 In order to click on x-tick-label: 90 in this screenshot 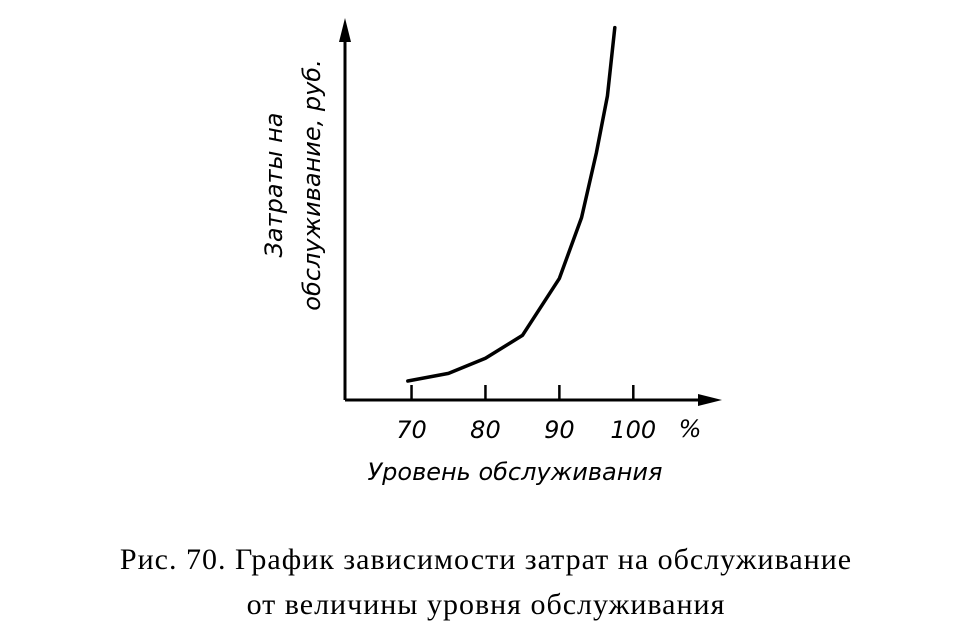, I will do `click(559, 430)`.